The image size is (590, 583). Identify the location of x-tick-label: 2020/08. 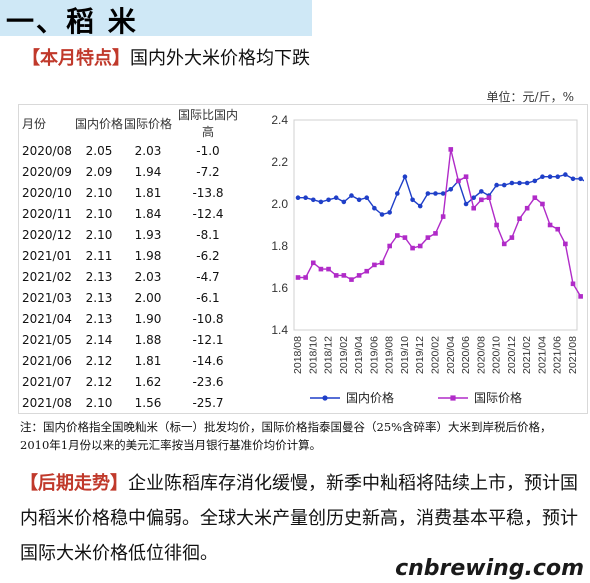
(481, 355).